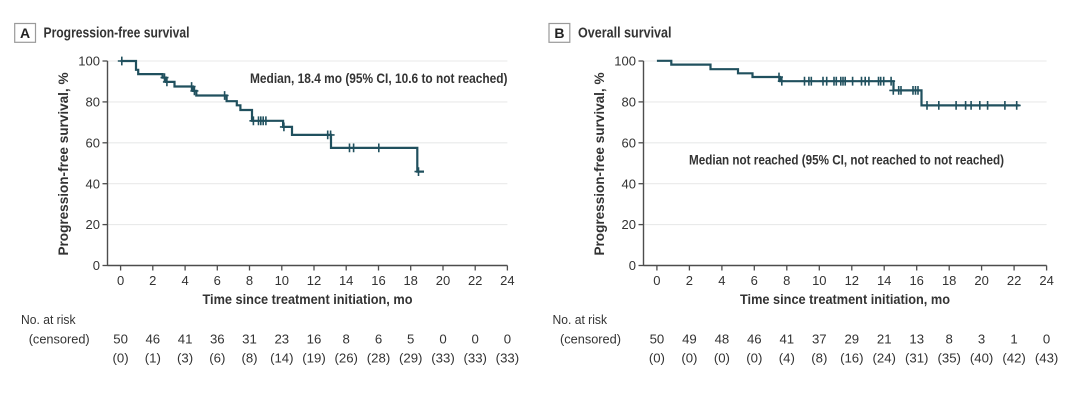 The height and width of the screenshot is (400, 1080). Describe the element at coordinates (410, 339) in the screenshot. I see `svg-text: 5` at that location.